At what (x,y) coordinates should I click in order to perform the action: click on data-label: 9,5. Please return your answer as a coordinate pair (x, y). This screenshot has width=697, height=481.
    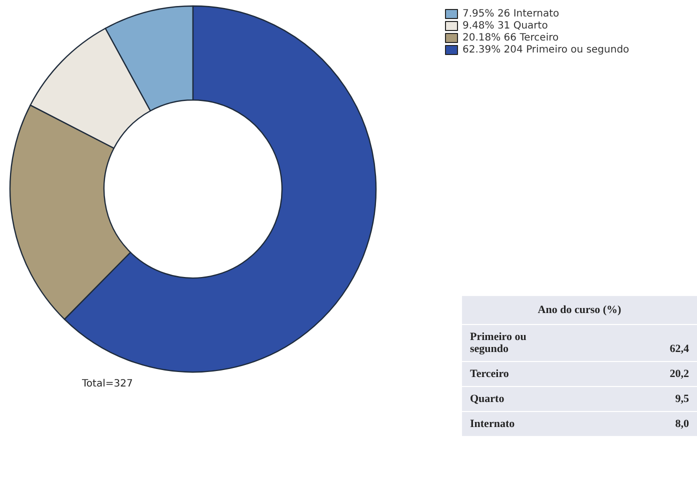
    Looking at the image, I should click on (632, 399).